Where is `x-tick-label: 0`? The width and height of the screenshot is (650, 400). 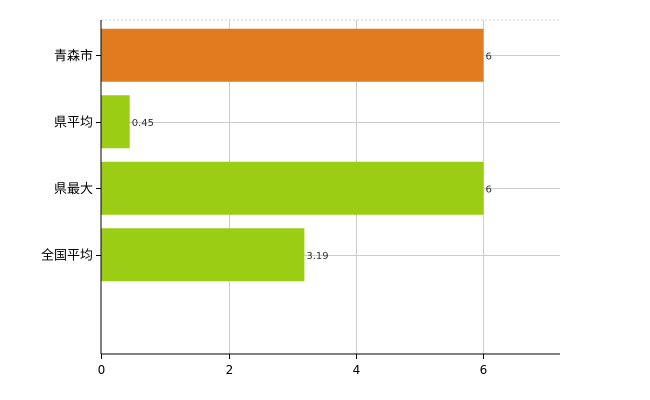
x-tick-label: 0 is located at coordinates (102, 370).